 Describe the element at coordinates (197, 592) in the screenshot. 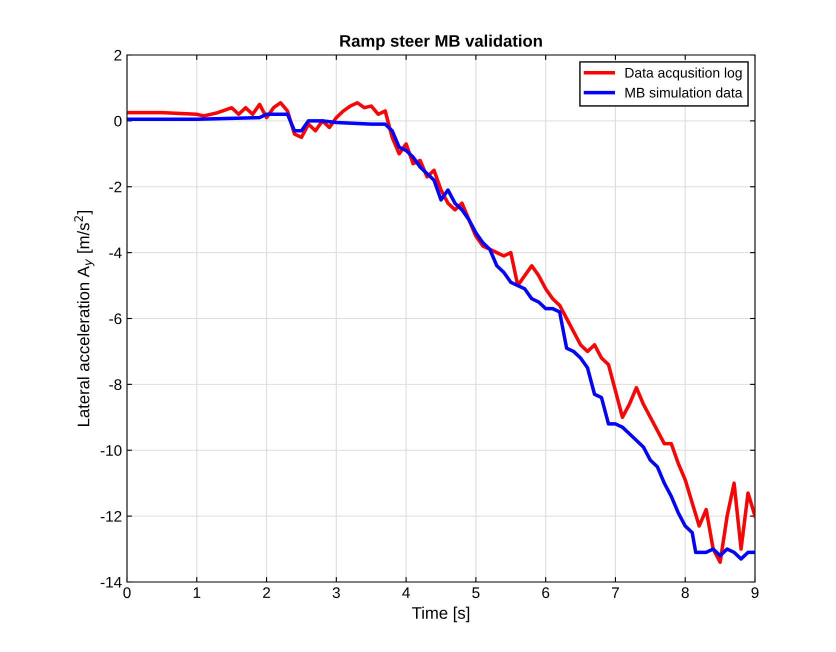

I see `x-tick-label: 1` at that location.